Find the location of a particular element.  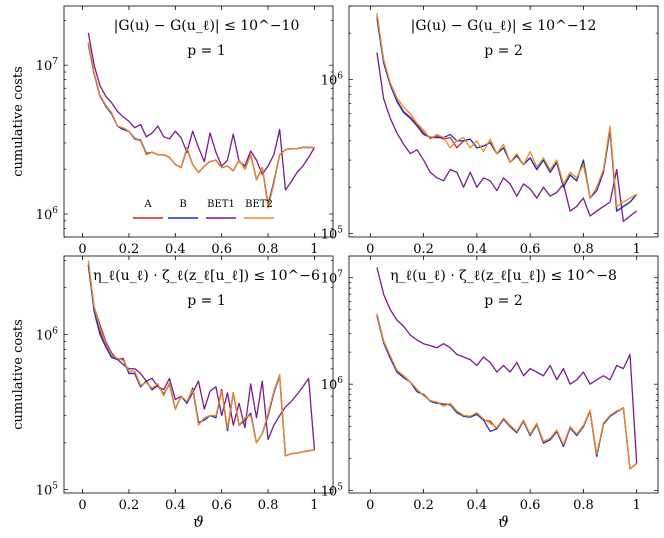

legend: A B BET1 BET2 is located at coordinates (203, 209).